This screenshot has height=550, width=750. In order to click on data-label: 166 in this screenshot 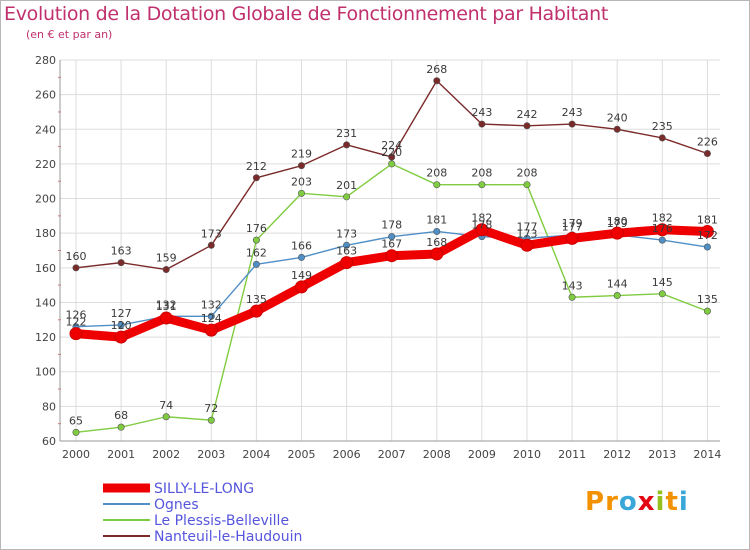, I will do `click(301, 245)`.